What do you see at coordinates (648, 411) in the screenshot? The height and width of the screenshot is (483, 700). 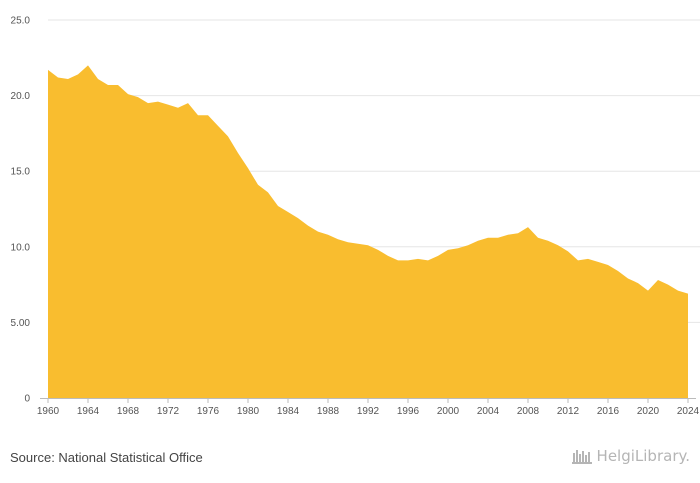 I see `x-tick-label: 2020` at bounding box center [648, 411].